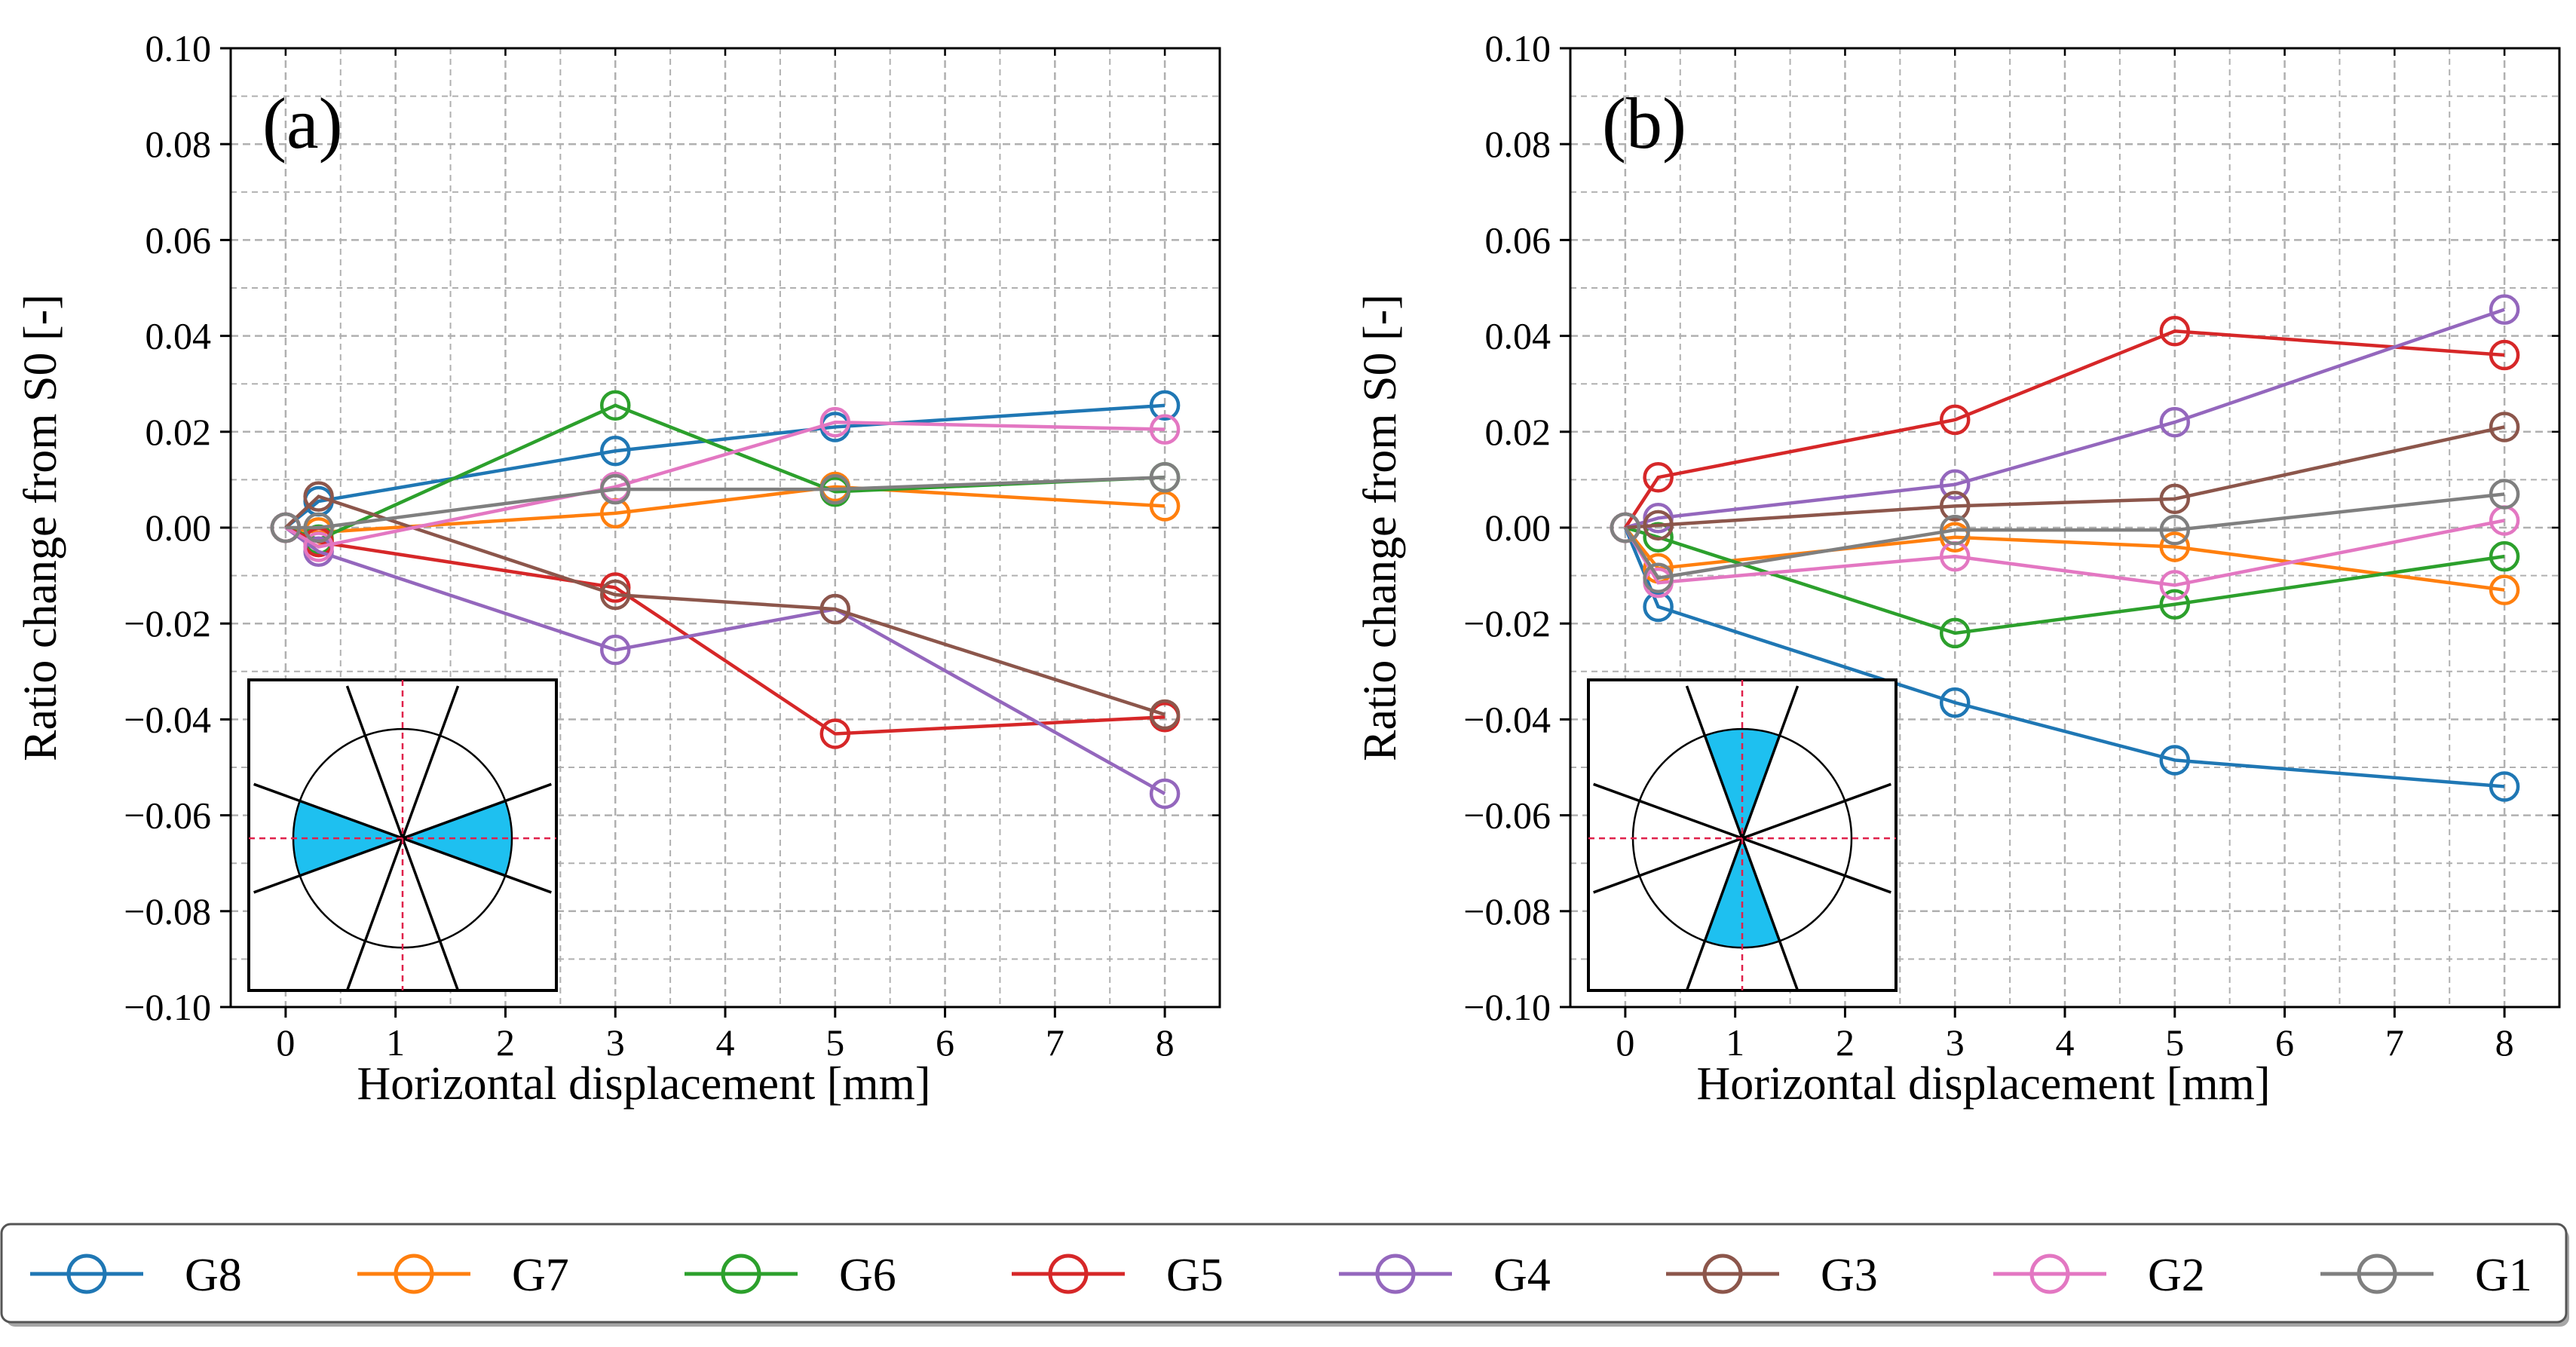 The height and width of the screenshot is (1347, 2576). What do you see at coordinates (178, 144) in the screenshot?
I see `y-tick-label: 0.08` at bounding box center [178, 144].